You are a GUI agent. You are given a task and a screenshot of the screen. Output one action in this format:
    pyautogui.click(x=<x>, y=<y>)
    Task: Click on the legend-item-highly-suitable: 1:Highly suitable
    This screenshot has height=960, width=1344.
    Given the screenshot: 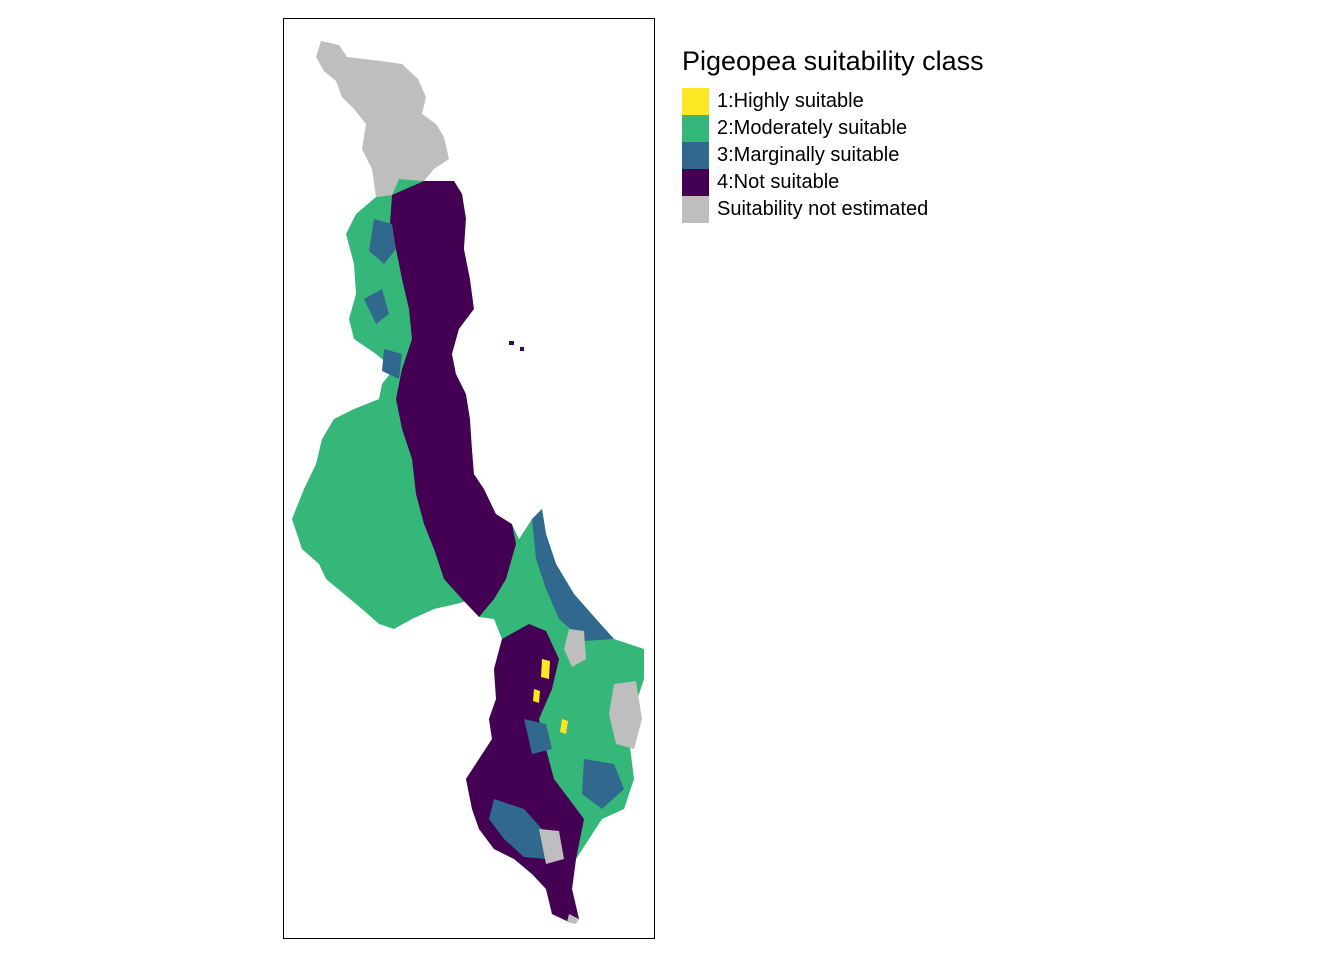 What is the action you would take?
    pyautogui.click(x=833, y=101)
    